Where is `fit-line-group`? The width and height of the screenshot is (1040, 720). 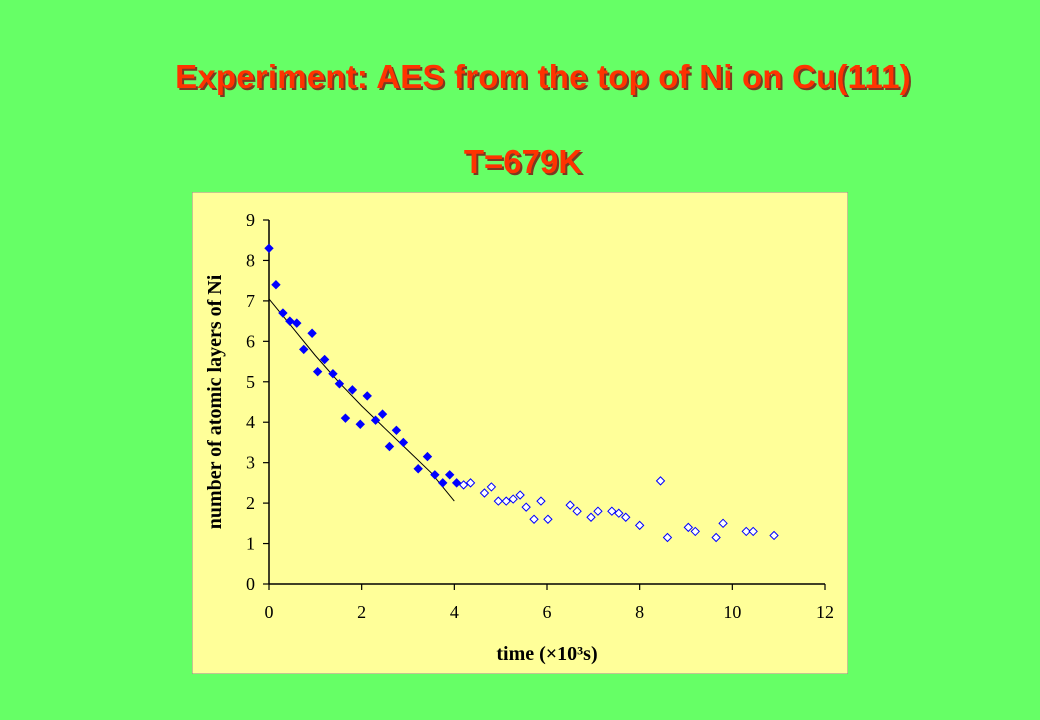
fit-line-group is located at coordinates (361, 400).